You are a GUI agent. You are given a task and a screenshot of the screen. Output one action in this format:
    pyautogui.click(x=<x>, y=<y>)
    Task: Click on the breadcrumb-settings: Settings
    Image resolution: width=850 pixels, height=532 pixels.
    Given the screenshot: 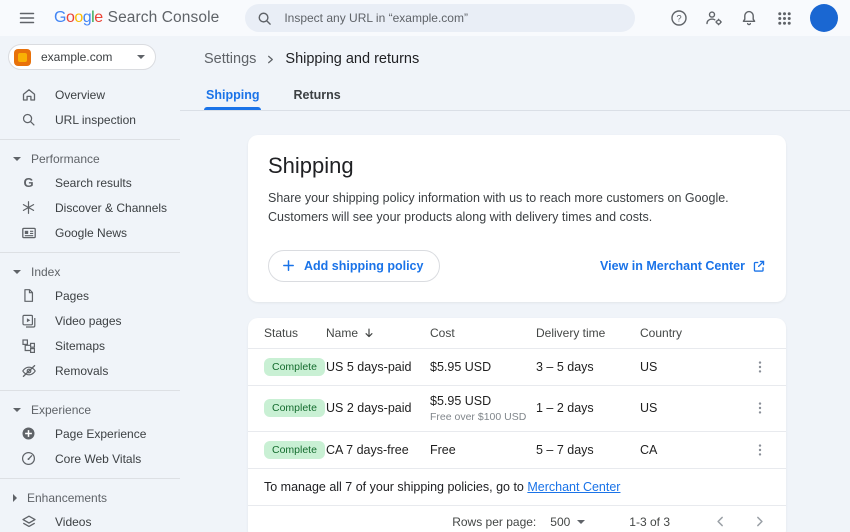 What is the action you would take?
    pyautogui.click(x=230, y=59)
    